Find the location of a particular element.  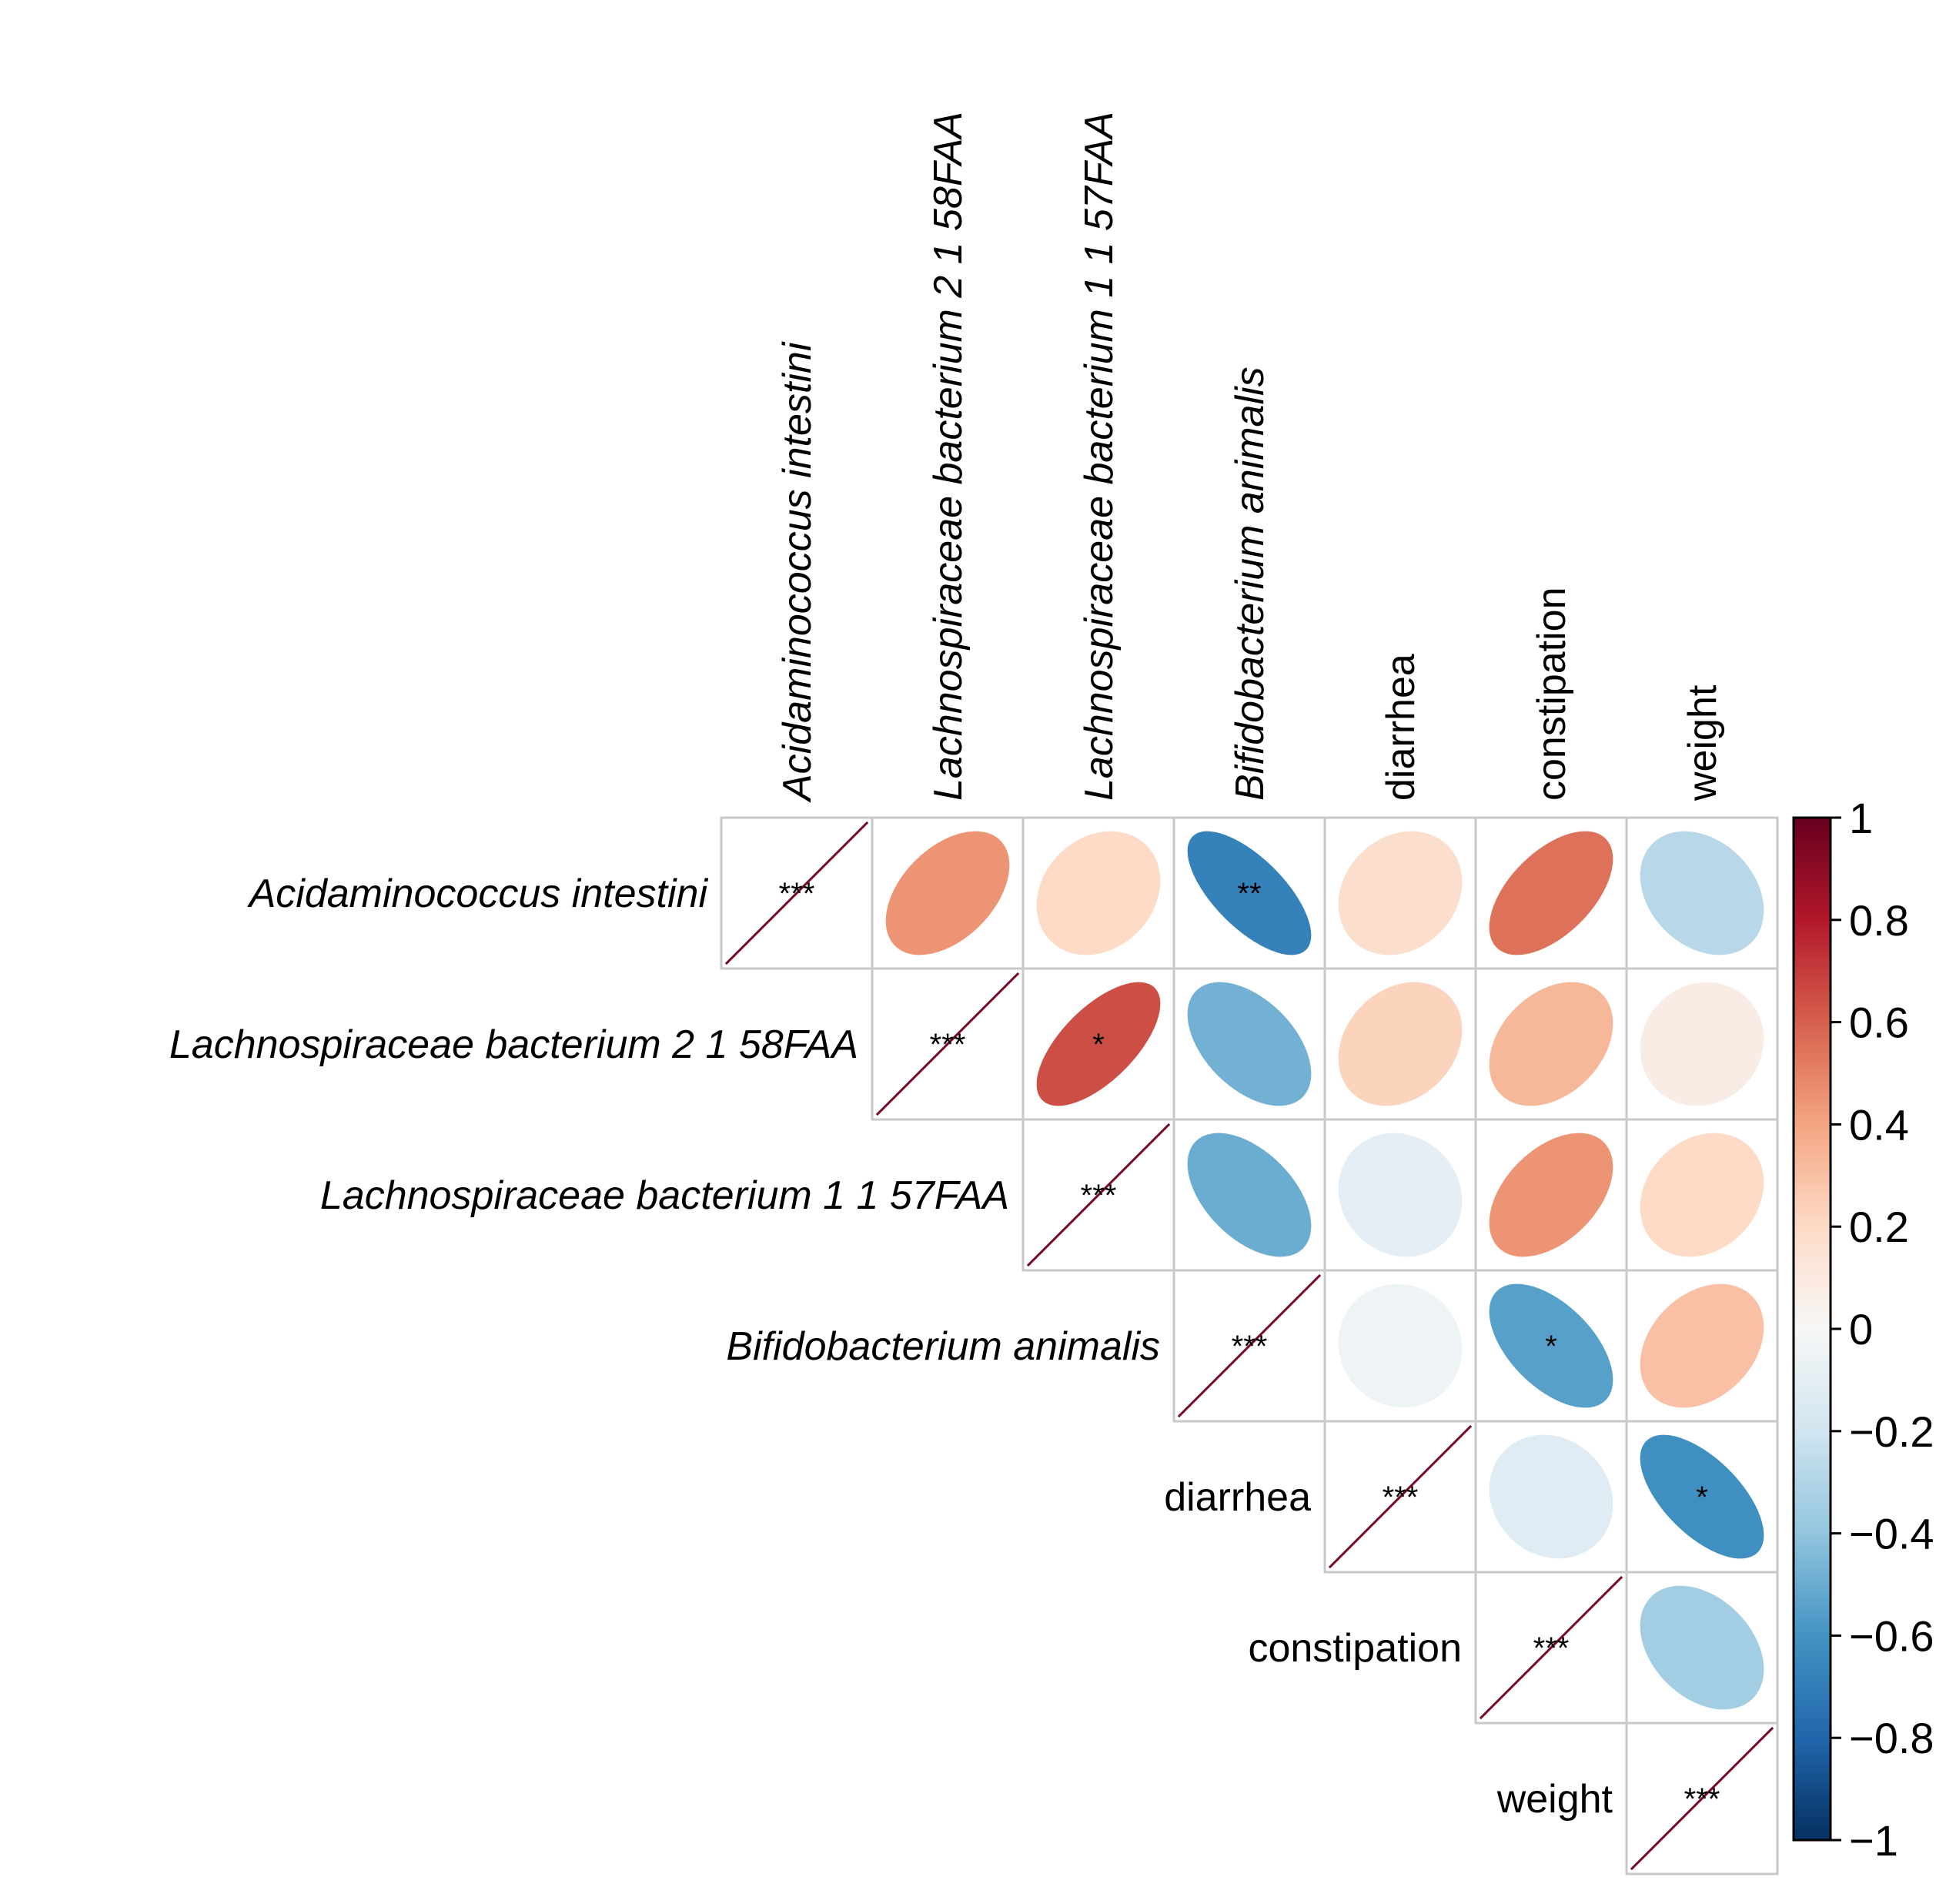

cell-5-5-significance-label: *** is located at coordinates (1551, 1648).